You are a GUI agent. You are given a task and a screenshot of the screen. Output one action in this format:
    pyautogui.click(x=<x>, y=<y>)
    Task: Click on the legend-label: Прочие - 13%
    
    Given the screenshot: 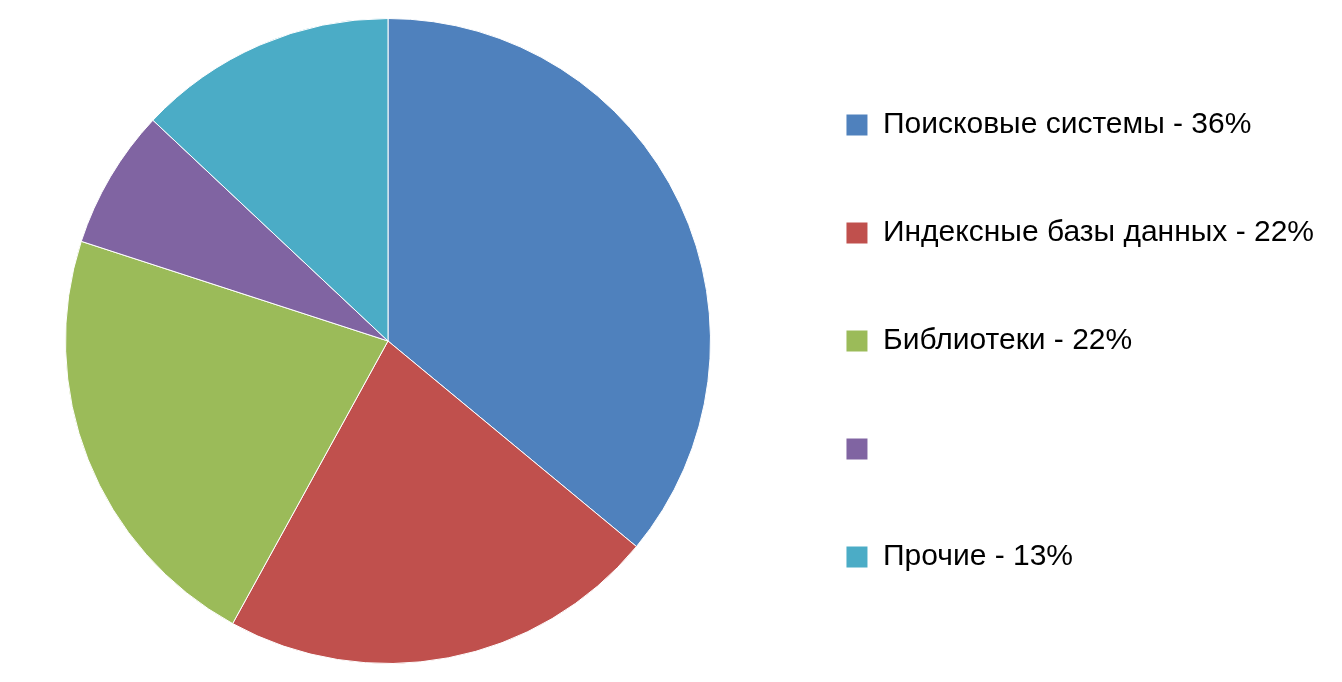 What is the action you would take?
    pyautogui.click(x=978, y=555)
    